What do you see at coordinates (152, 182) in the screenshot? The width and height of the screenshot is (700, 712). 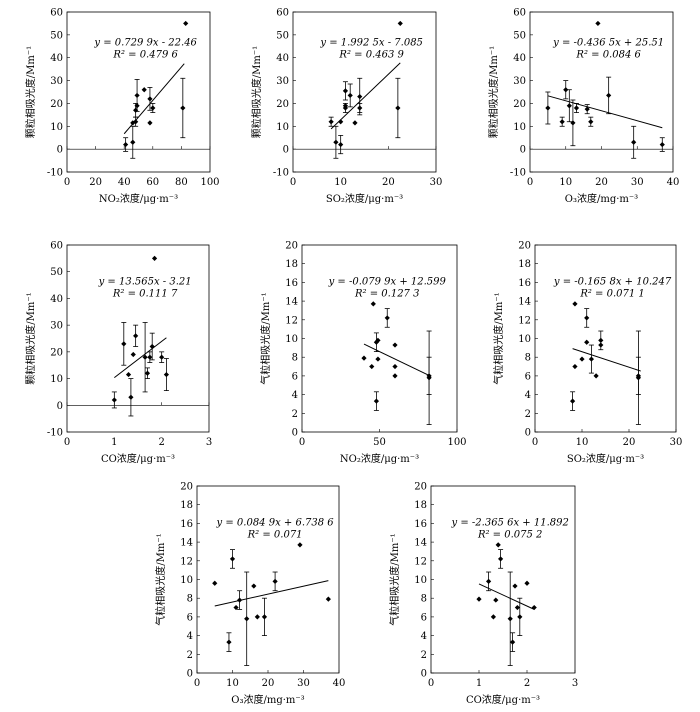 I see `x-tick-label: 60` at bounding box center [152, 182].